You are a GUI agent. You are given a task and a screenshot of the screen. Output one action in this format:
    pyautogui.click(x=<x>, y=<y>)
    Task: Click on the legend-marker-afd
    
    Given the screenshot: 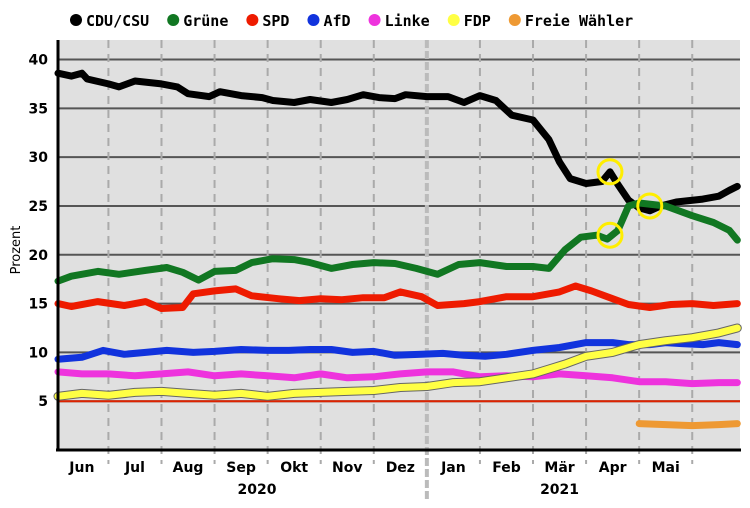 What is the action you would take?
    pyautogui.click(x=313, y=20)
    